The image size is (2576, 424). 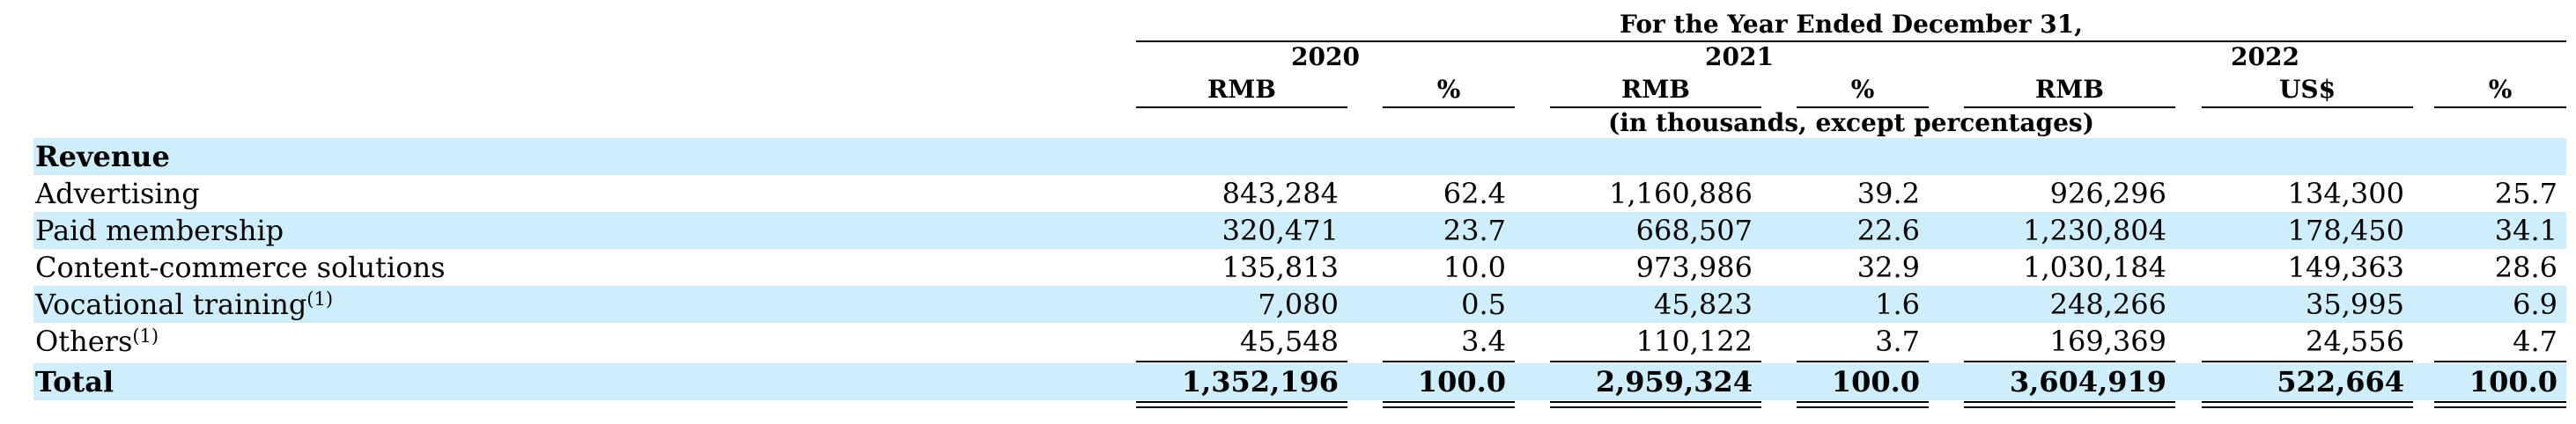 What do you see at coordinates (2069, 89) in the screenshot?
I see `unit-header-2022-rmb: RMB` at bounding box center [2069, 89].